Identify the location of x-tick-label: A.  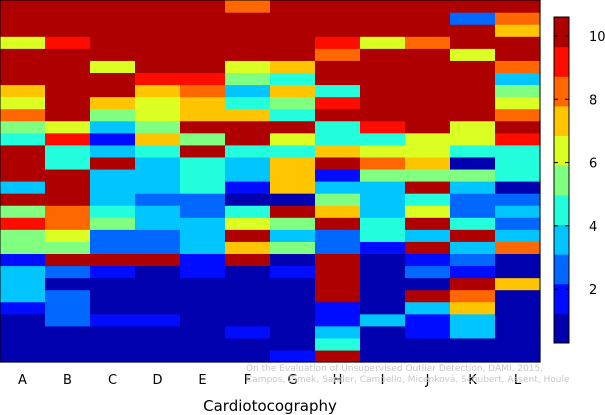
(22, 380).